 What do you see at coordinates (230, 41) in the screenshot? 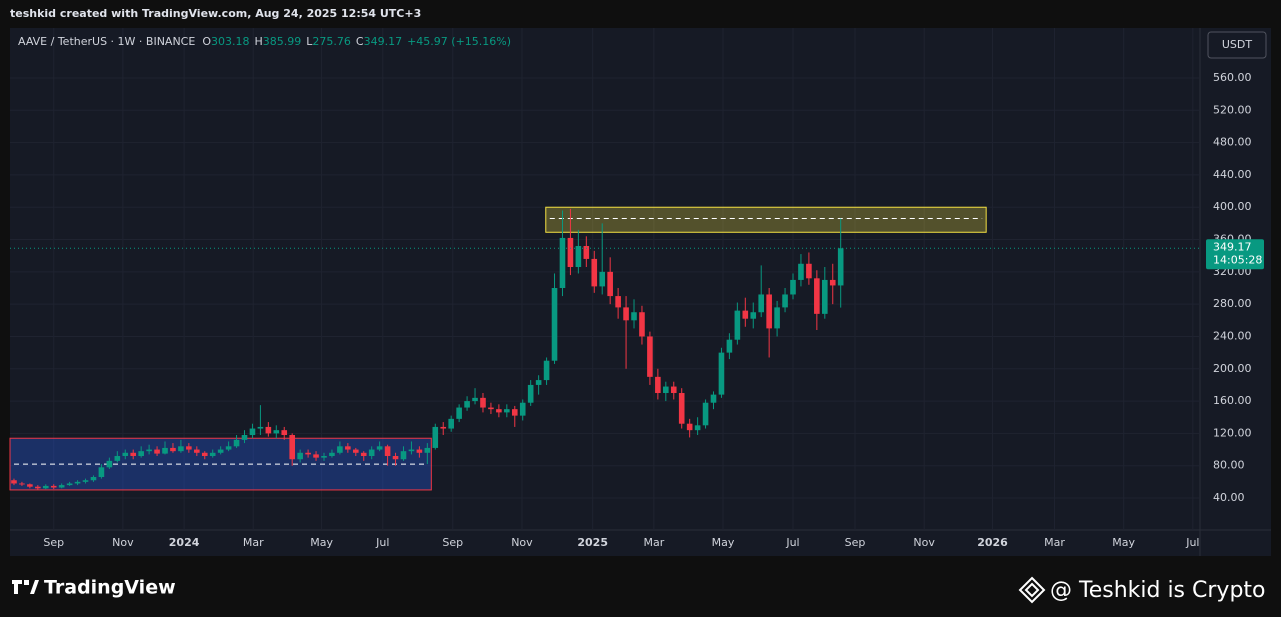
I see `legend-value: 303.18` at bounding box center [230, 41].